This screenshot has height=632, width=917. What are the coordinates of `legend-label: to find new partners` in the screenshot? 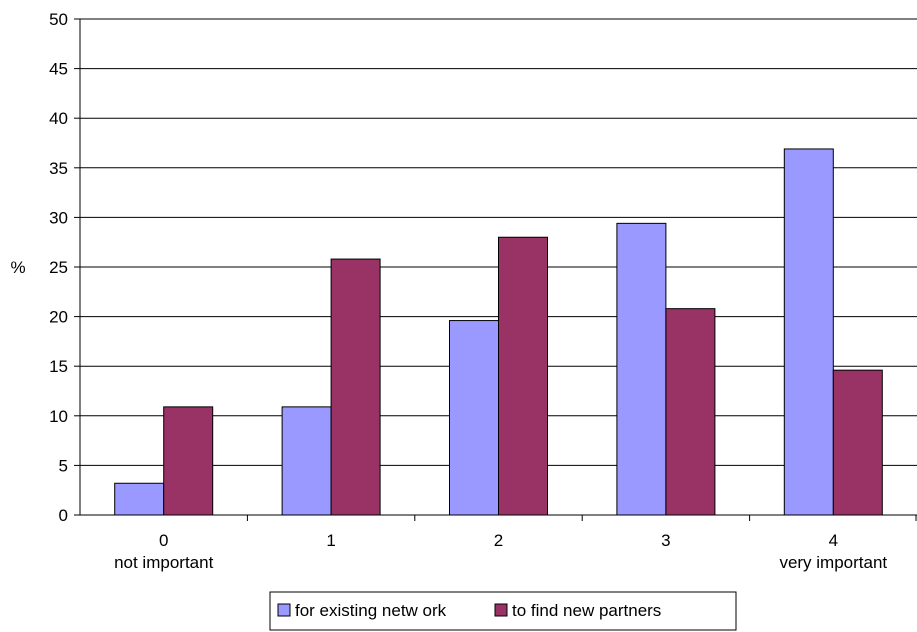 It's located at (586, 610).